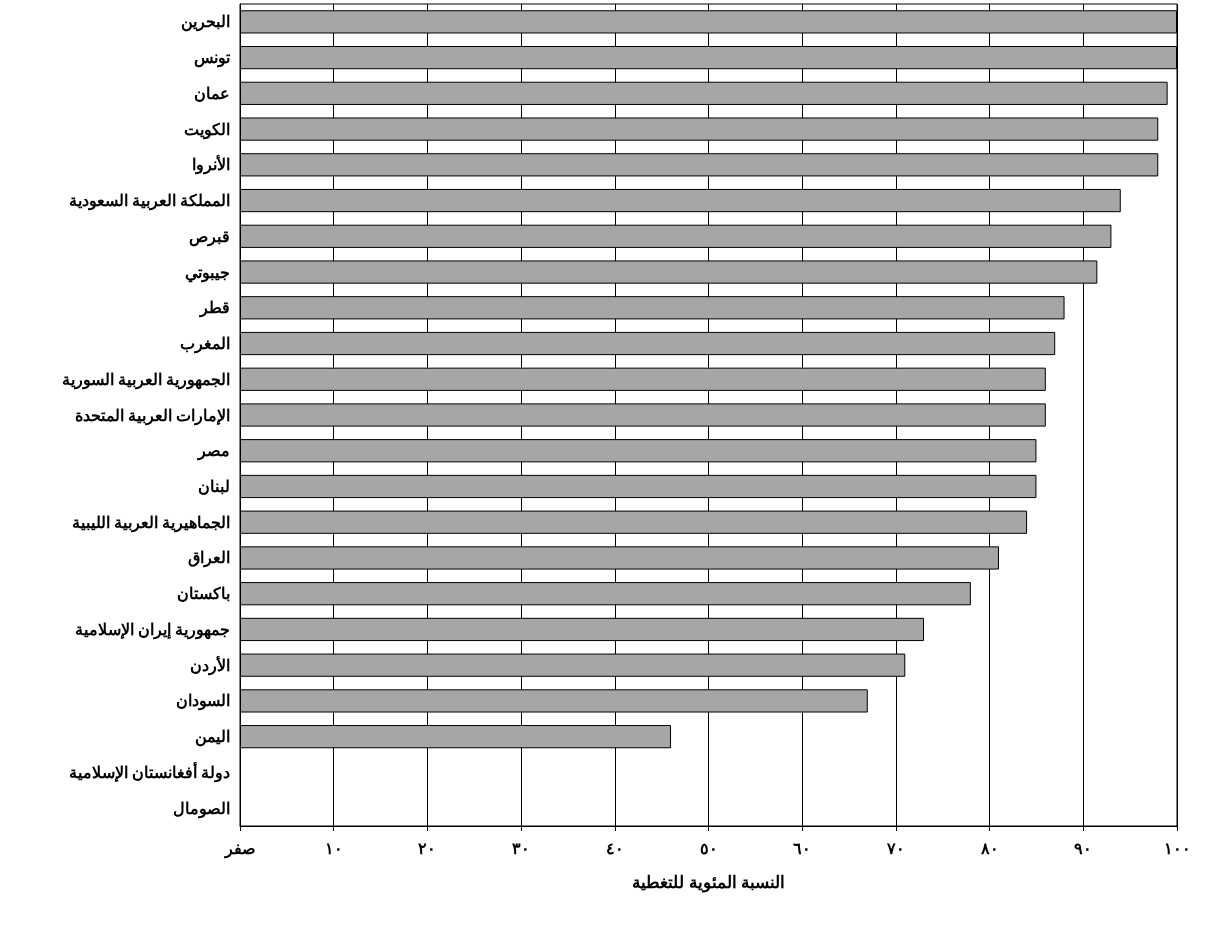 The image size is (1207, 941). I want to click on y-tick-label: قبرص, so click(209, 237).